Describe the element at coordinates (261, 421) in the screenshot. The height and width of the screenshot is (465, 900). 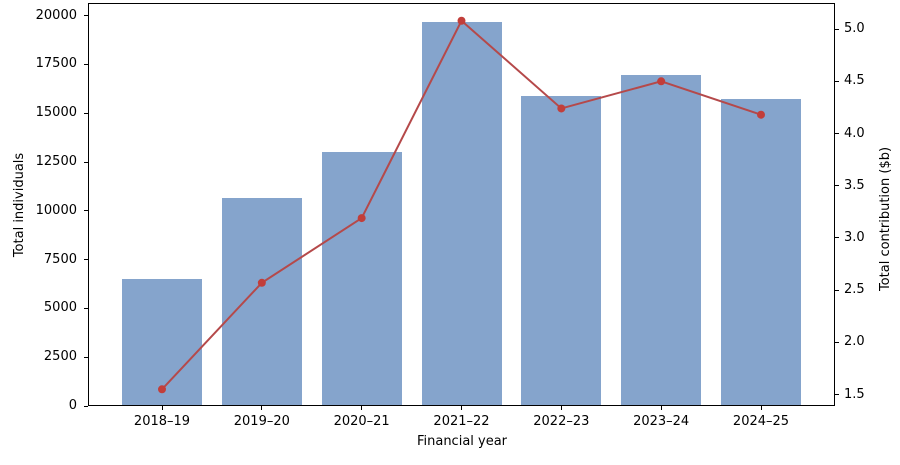
I see `x-tick-label: 2019–20` at that location.